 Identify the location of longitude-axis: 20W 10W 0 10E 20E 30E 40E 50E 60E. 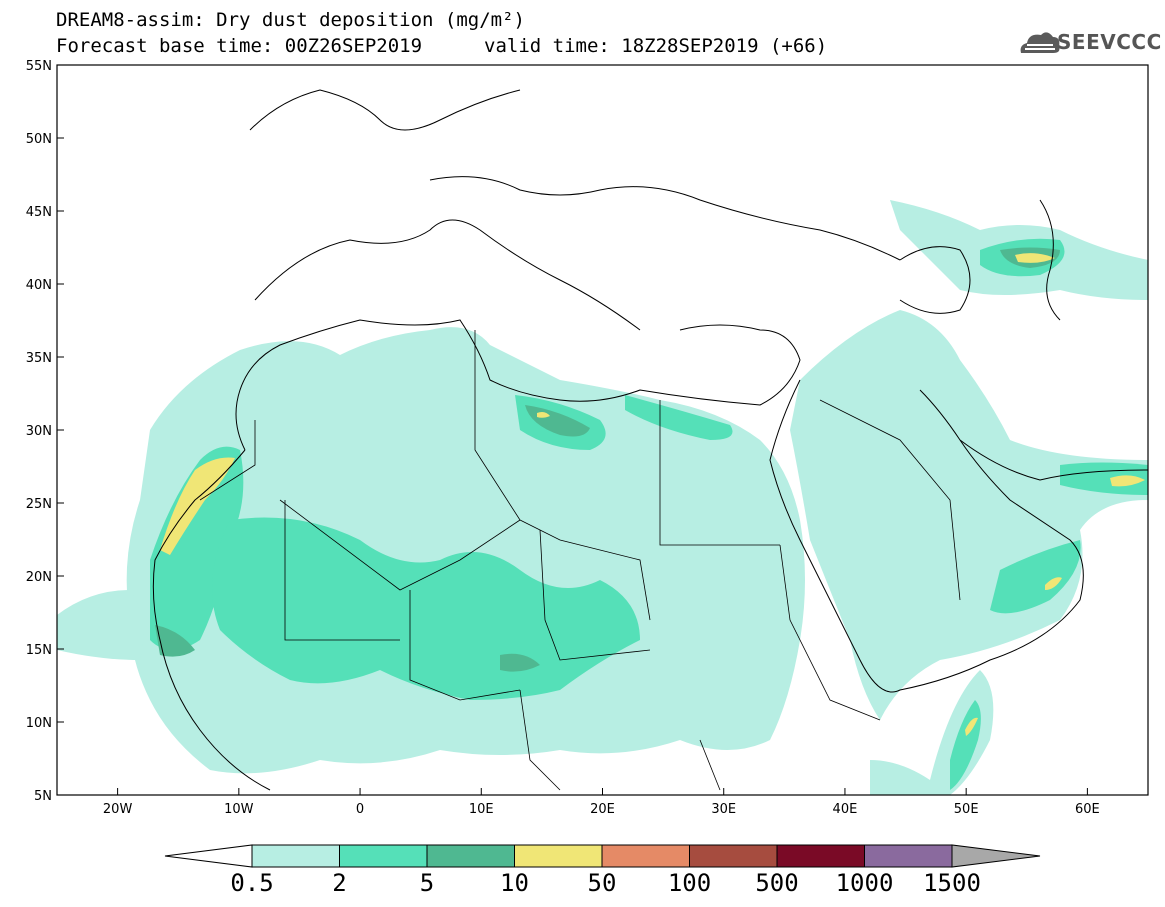
(601, 802).